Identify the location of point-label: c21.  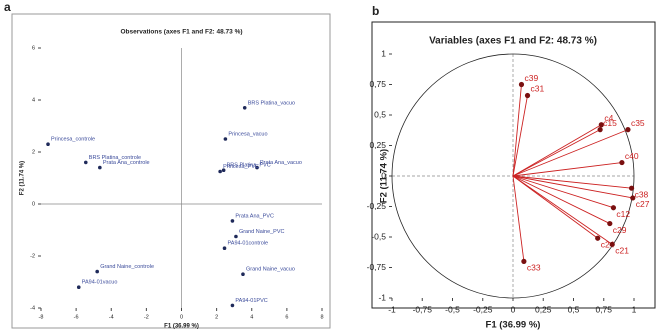
(622, 251).